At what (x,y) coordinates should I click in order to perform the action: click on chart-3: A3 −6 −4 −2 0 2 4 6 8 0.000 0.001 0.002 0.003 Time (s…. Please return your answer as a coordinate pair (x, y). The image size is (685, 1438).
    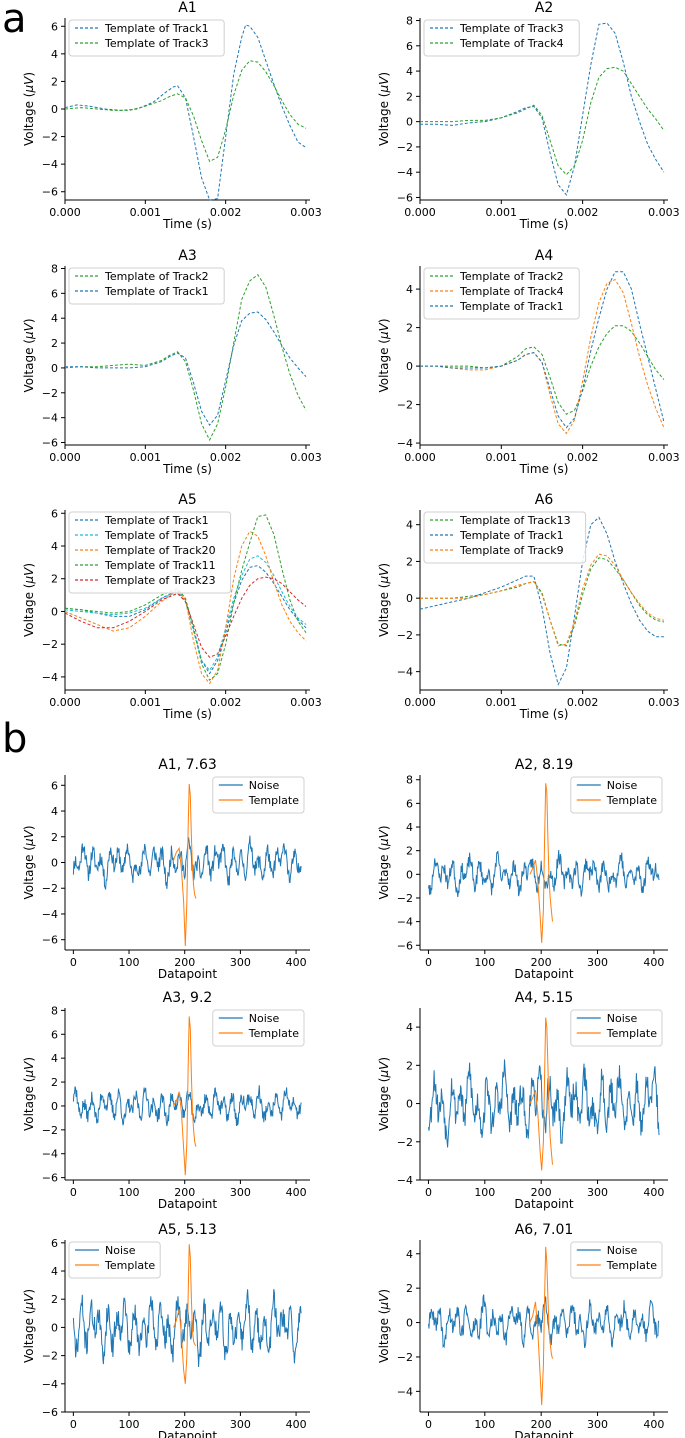
    Looking at the image, I should click on (172, 362).